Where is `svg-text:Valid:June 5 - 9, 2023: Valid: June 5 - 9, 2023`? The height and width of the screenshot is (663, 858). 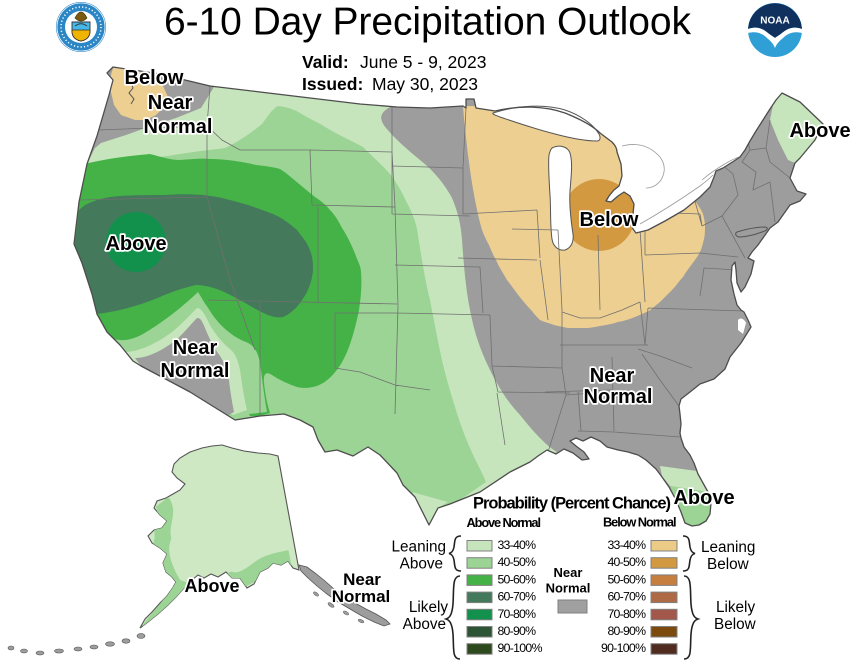 svg-text:Valid:June 5 - 9, 2023: Valid: June 5 - 9, 2023 is located at coordinates (394, 62).